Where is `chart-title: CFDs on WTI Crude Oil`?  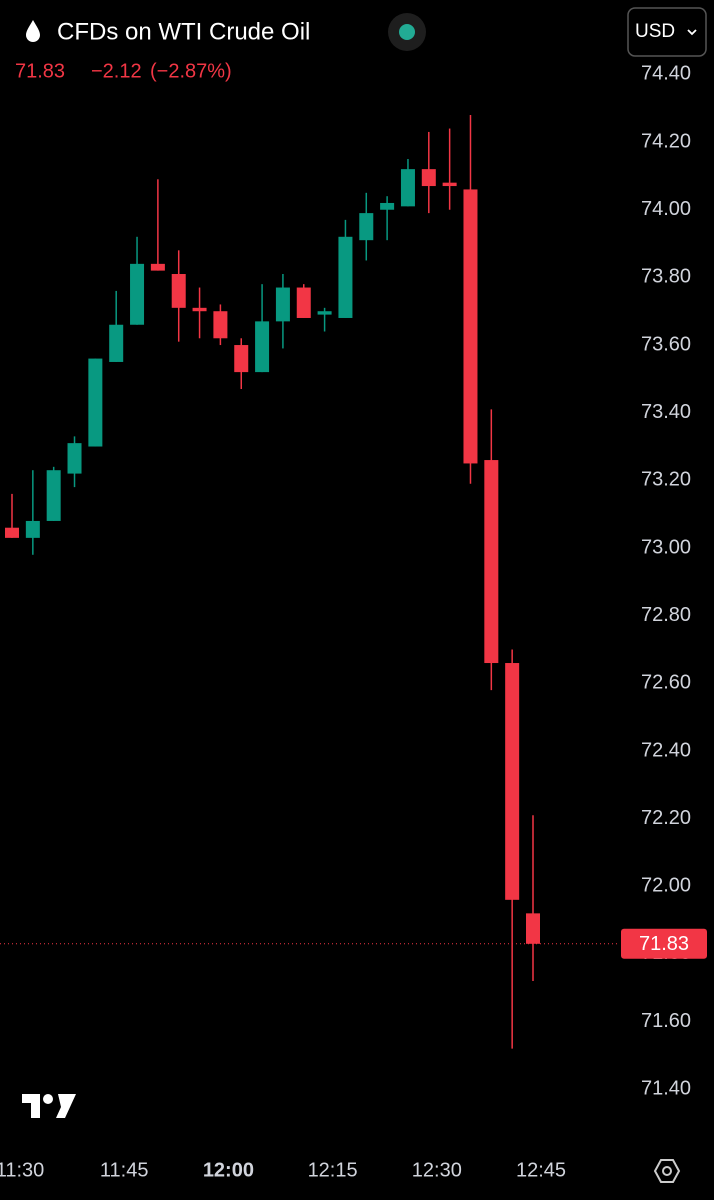
chart-title: CFDs on WTI Crude Oil is located at coordinates (183, 31).